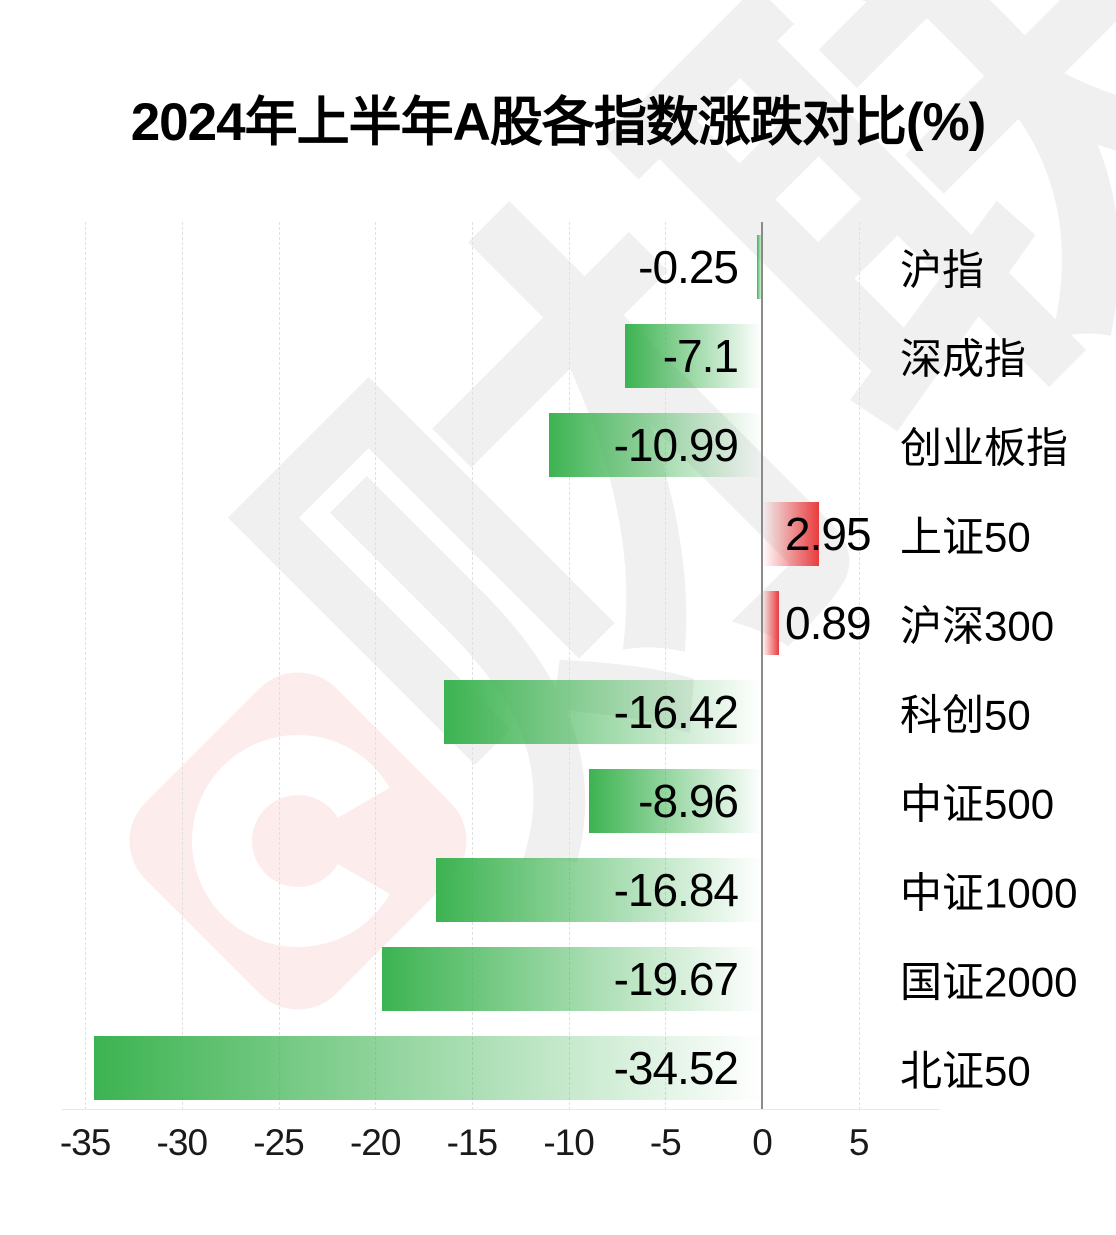 The width and height of the screenshot is (1116, 1235). What do you see at coordinates (676, 444) in the screenshot?
I see `bar-value-label: -10.99` at bounding box center [676, 444].